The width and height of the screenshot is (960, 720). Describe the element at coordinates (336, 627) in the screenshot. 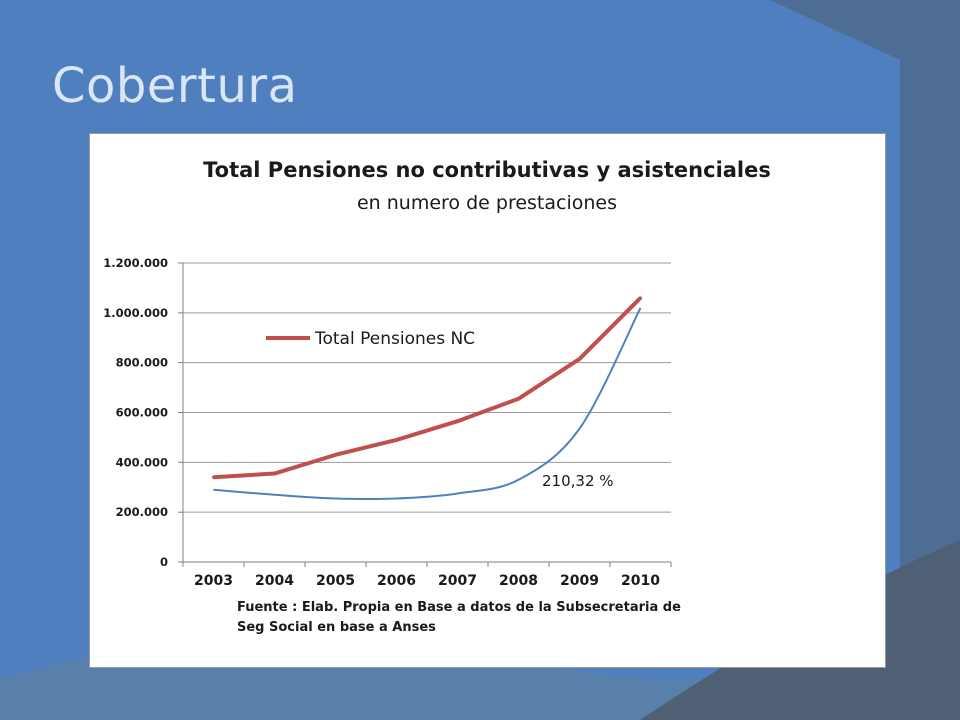

I see `source-note-line: Seg Social en base a Anses` at that location.